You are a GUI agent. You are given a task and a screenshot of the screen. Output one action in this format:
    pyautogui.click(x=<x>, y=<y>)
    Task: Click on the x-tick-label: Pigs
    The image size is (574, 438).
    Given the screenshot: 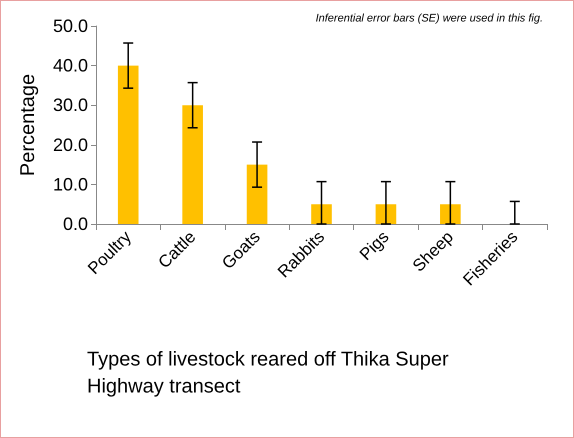 What is the action you would take?
    pyautogui.click(x=374, y=245)
    